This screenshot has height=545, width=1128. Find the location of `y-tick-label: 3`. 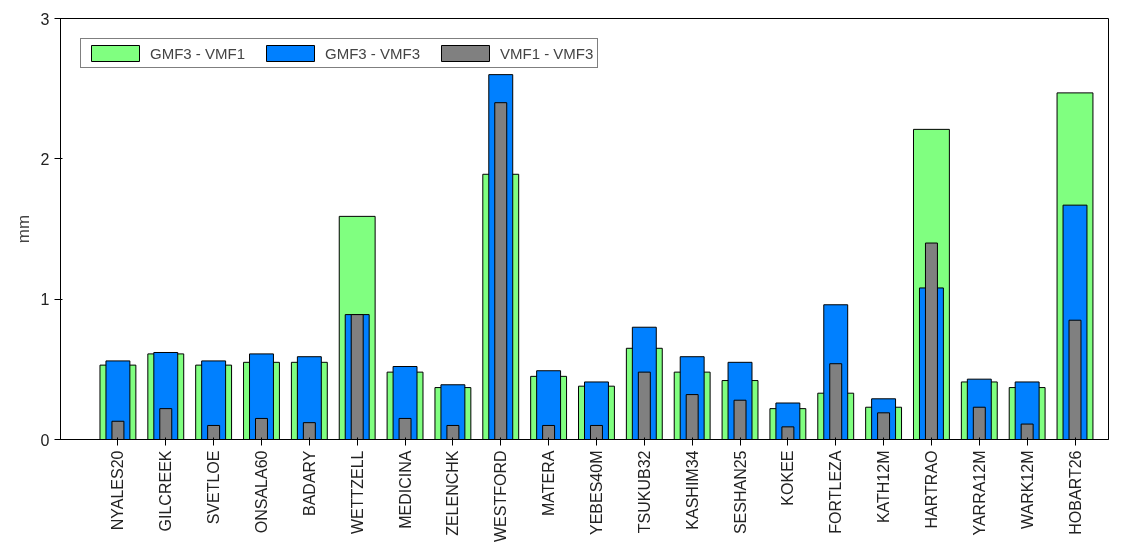

y-tick-label: 3 is located at coordinates (45, 19).